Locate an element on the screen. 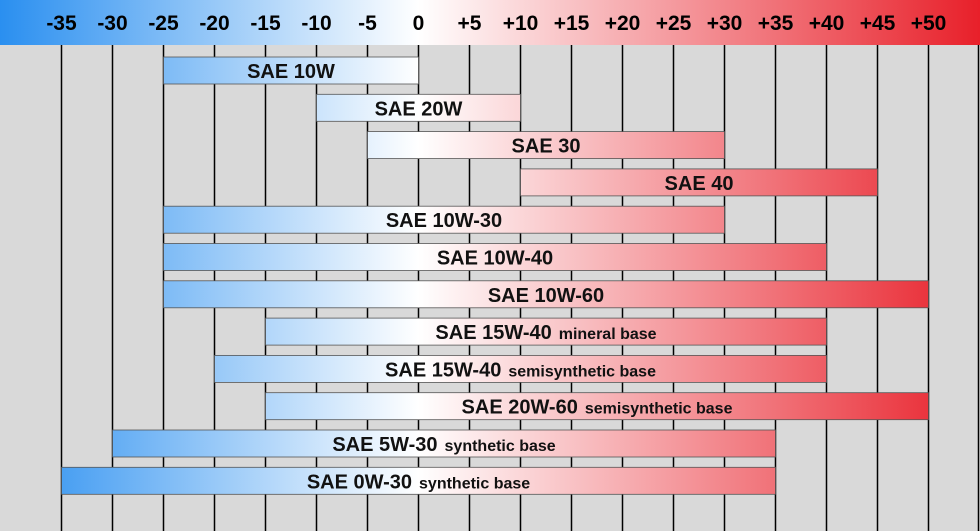 This screenshot has width=980, height=531. range-bar: SAE 10W-40 is located at coordinates (495, 257).